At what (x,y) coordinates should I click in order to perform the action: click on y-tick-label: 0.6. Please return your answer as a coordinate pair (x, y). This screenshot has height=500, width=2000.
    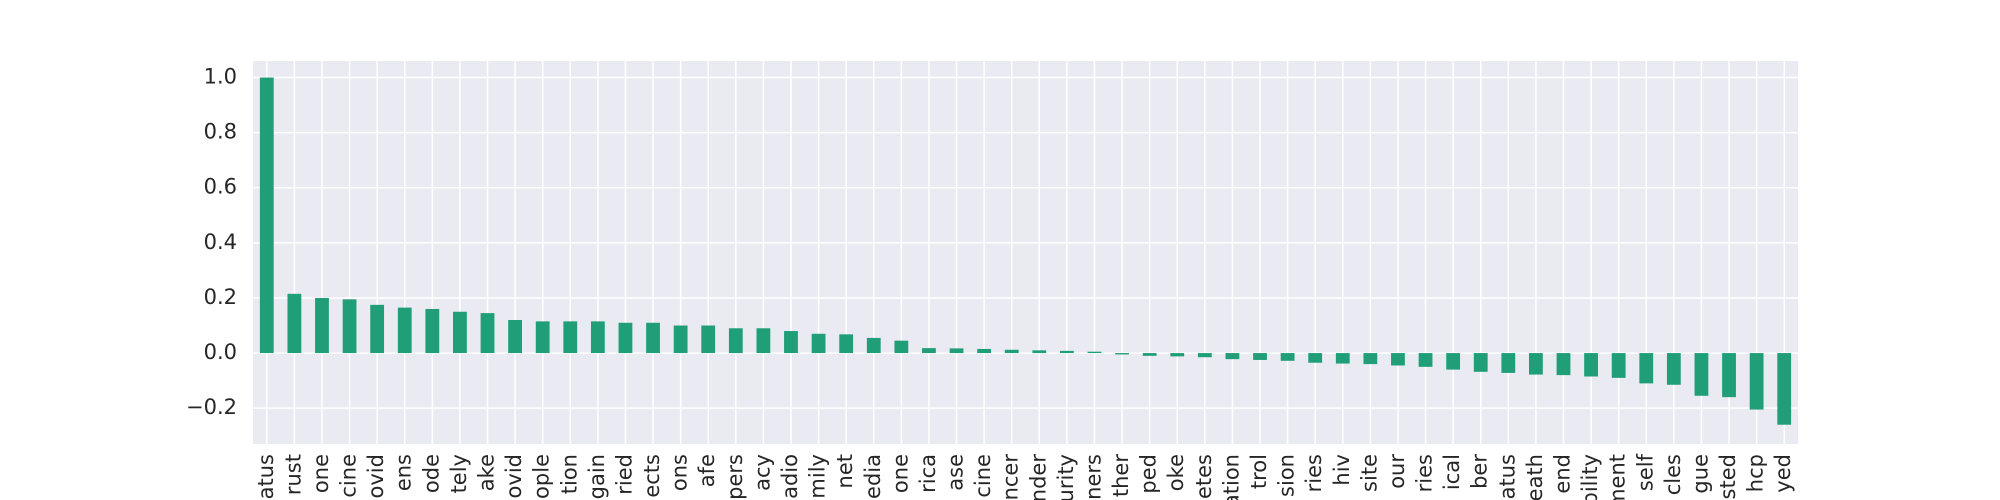
    Looking at the image, I should click on (220, 187).